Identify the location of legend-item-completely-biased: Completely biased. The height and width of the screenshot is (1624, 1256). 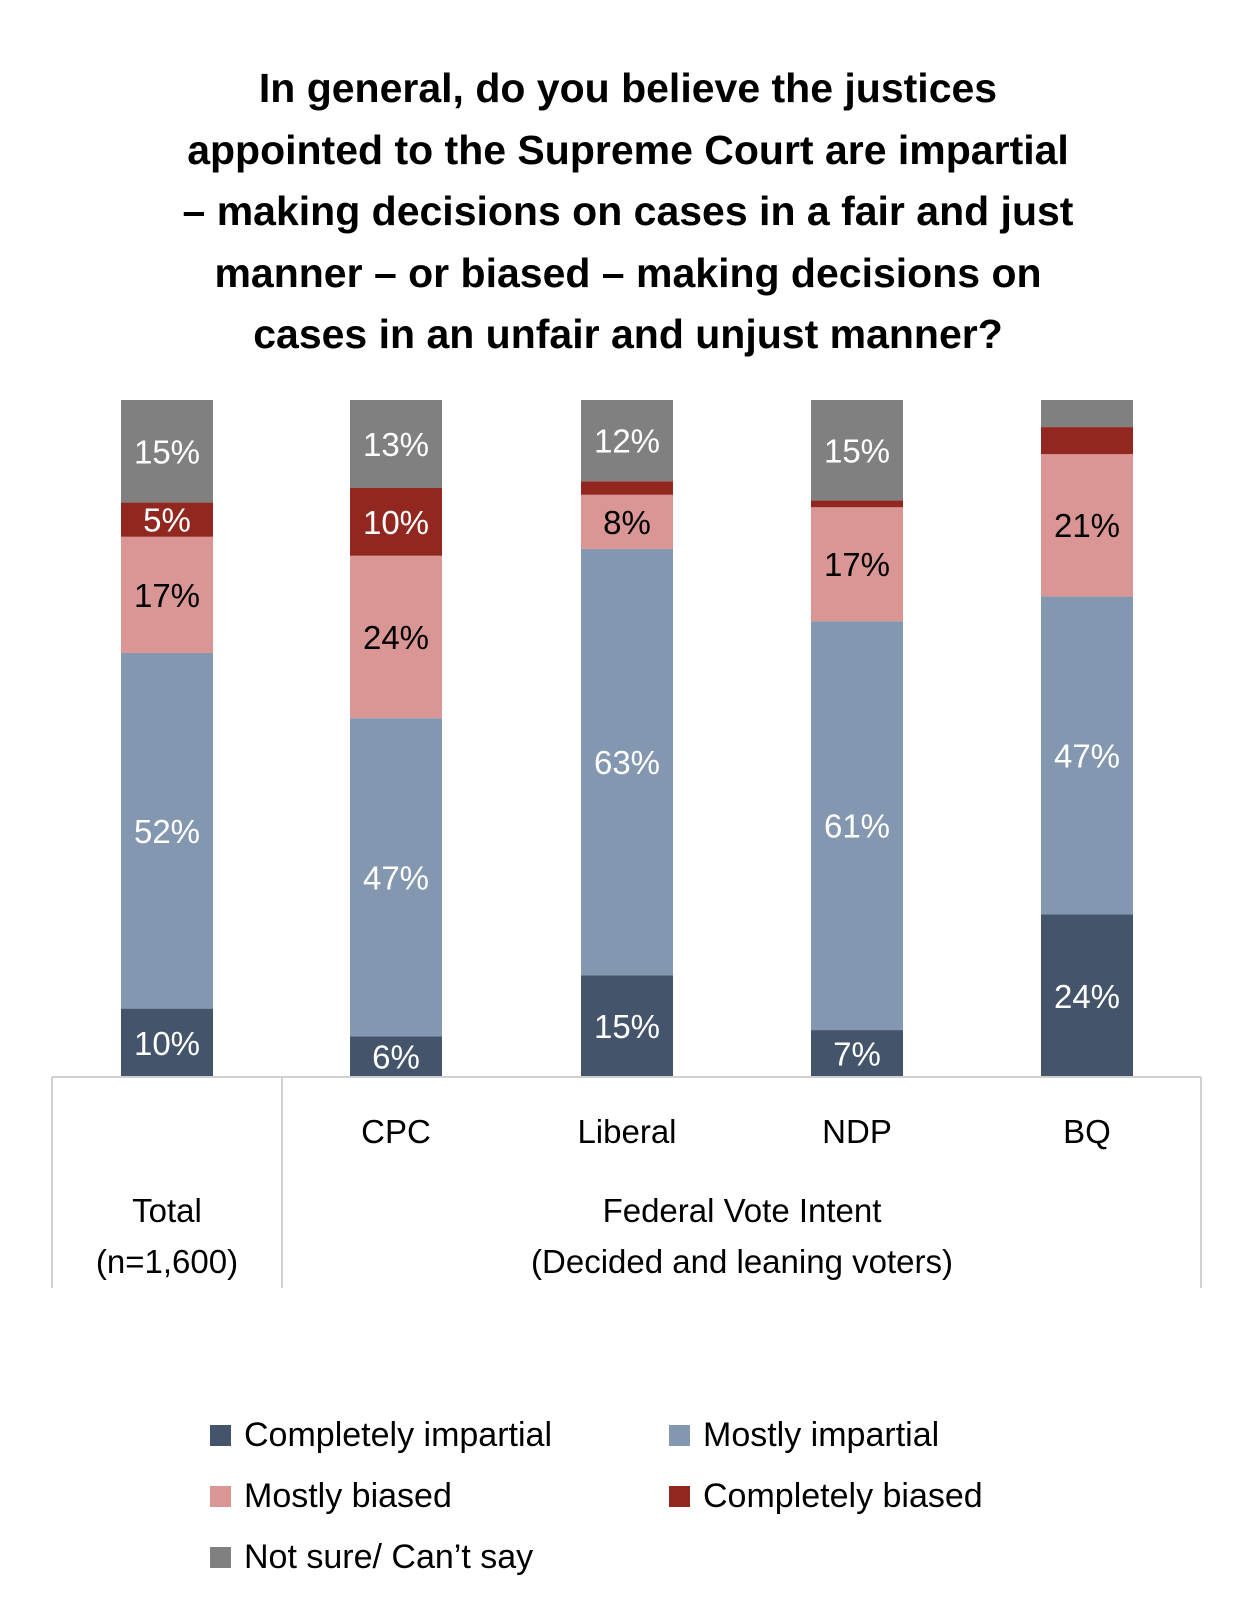
(826, 1496).